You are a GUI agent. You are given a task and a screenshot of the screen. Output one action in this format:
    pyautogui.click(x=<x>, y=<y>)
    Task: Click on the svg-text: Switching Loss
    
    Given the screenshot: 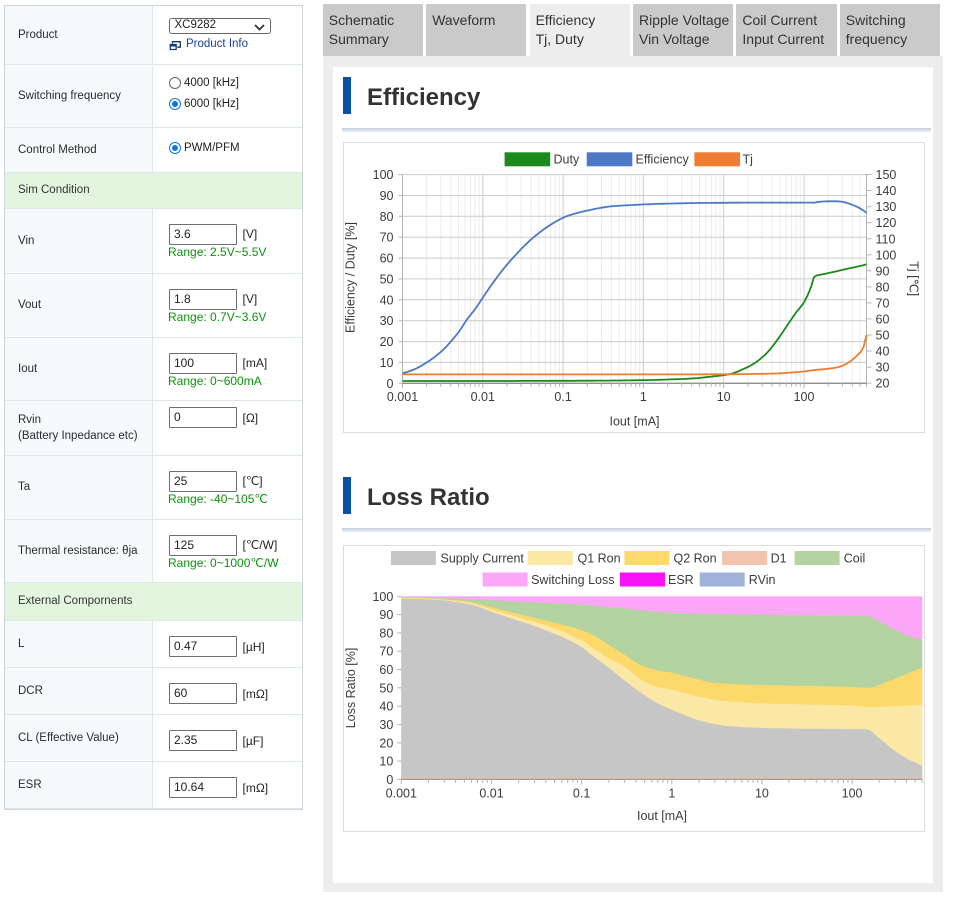 What is the action you would take?
    pyautogui.click(x=572, y=580)
    